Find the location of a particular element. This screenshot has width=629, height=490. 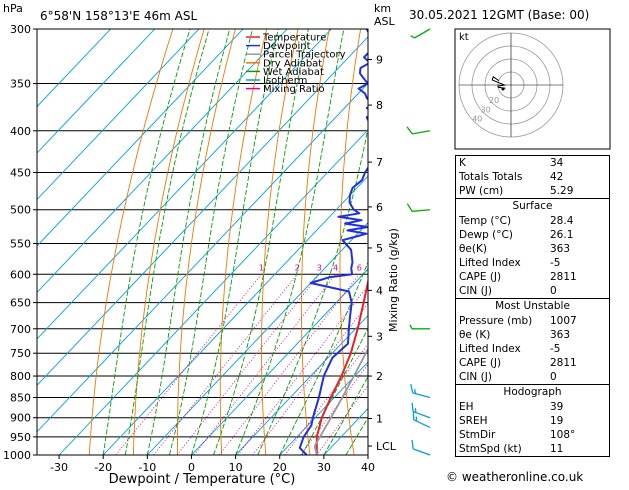

km-tick-label: 4 is located at coordinates (379, 290).